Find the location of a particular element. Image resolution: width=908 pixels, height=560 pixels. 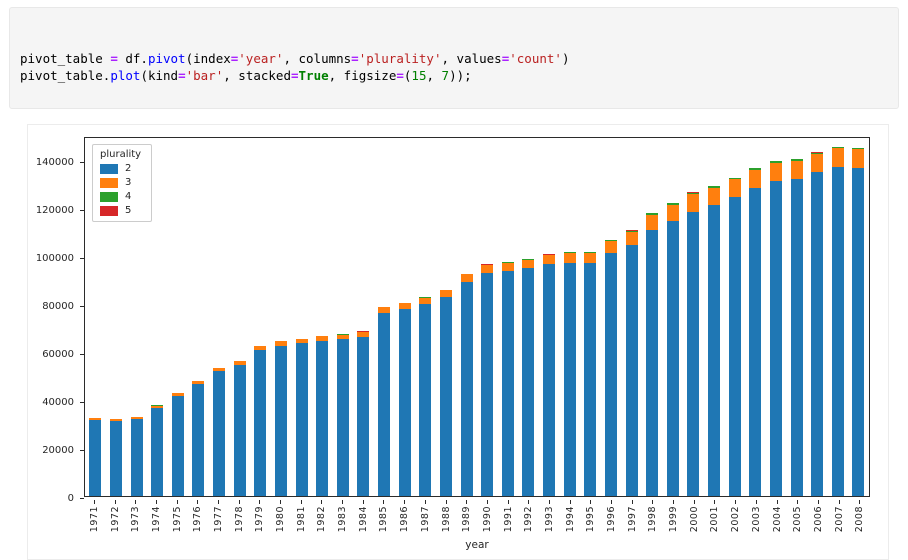

x-tick: 2004 is located at coordinates (777, 516).